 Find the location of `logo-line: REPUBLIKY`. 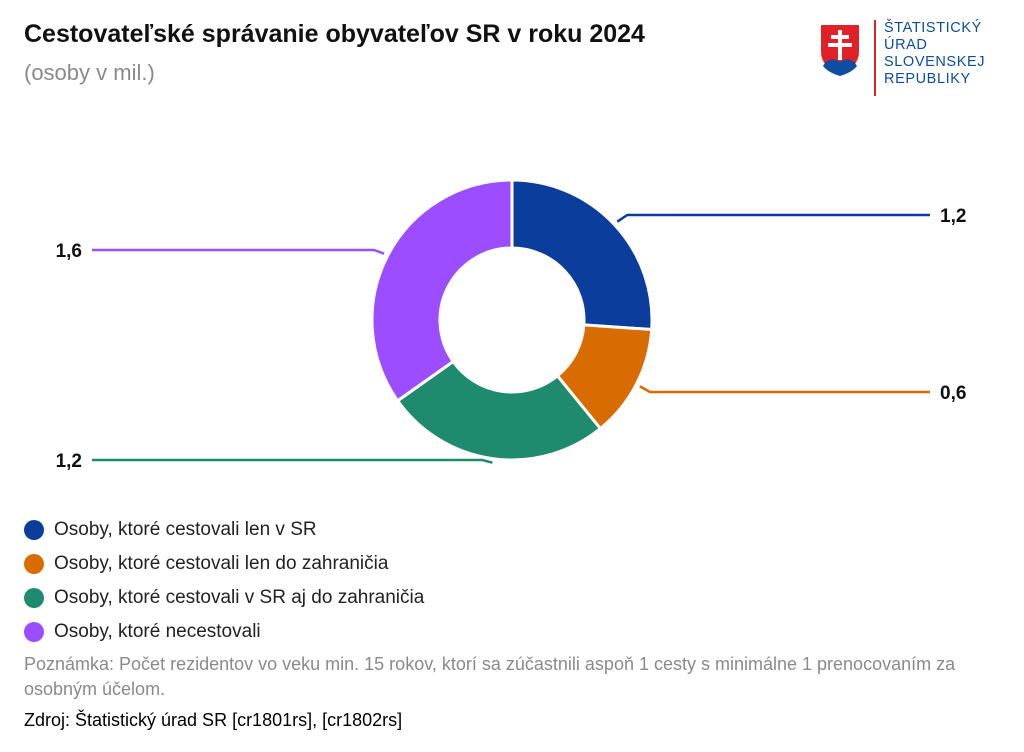

logo-line: REPUBLIKY is located at coordinates (927, 79).